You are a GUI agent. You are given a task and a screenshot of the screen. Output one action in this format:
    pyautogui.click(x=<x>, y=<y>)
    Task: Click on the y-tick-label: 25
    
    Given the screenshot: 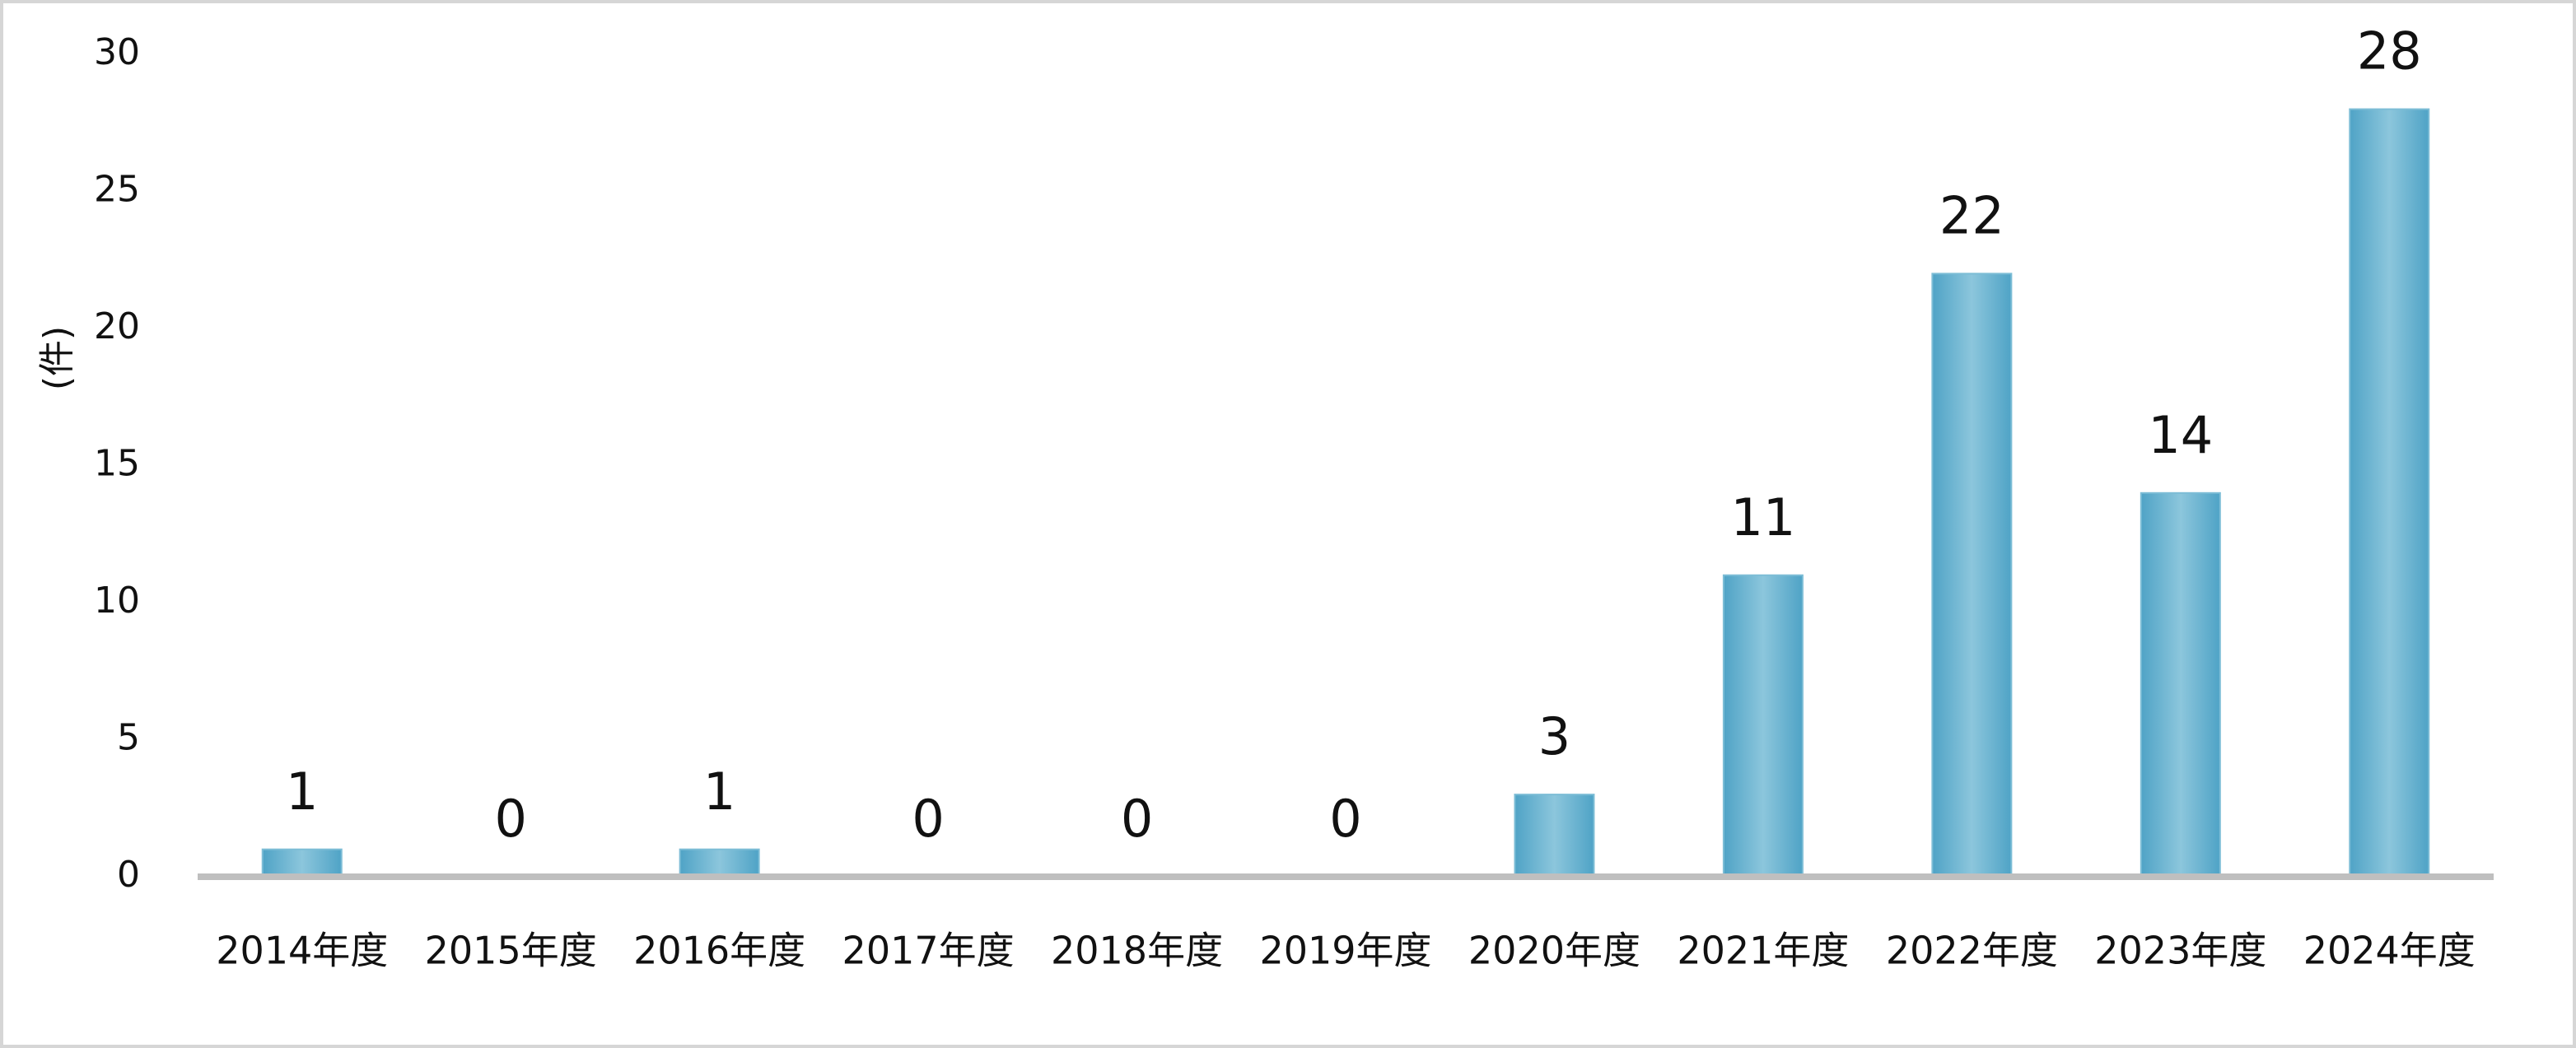 What is the action you would take?
    pyautogui.click(x=117, y=190)
    